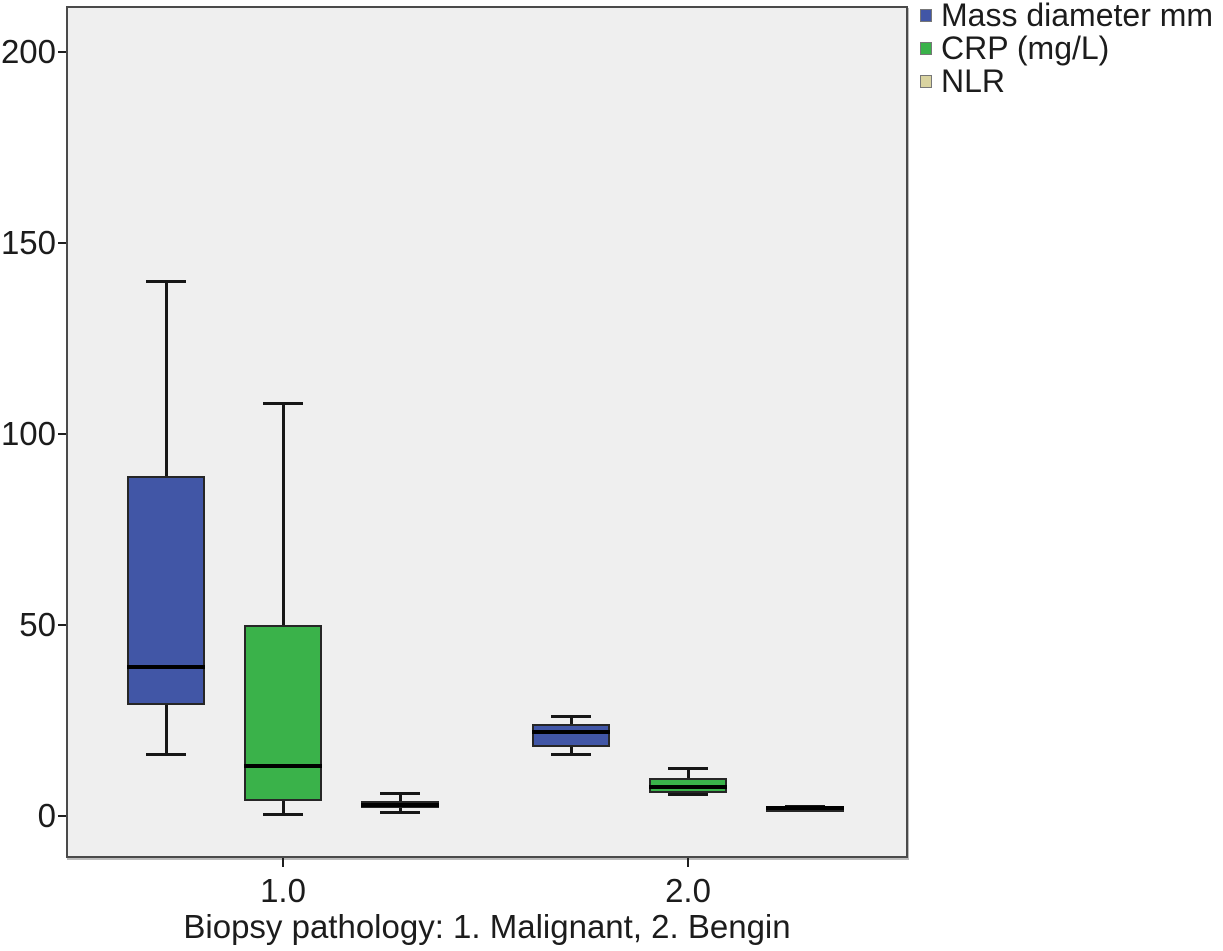 The image size is (1223, 951). I want to click on y-tick-label: 50, so click(37, 624).